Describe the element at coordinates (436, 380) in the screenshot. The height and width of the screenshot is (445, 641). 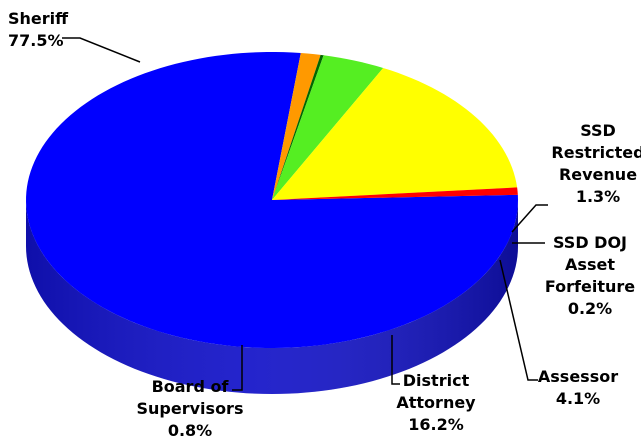
I see `slice-label-line-district-attorney: District` at that location.